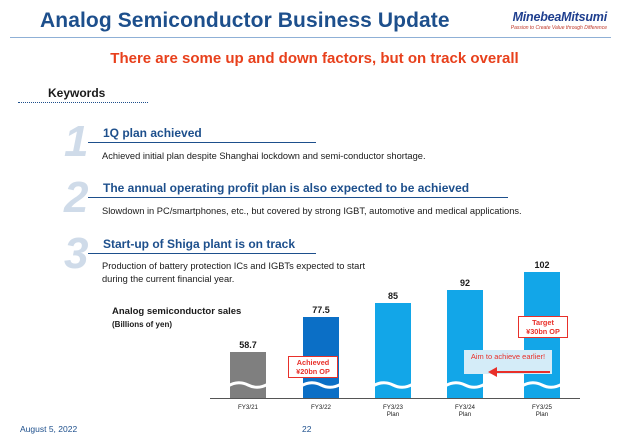  Describe the element at coordinates (508, 362) in the screenshot. I see `aim-highlight` at that location.